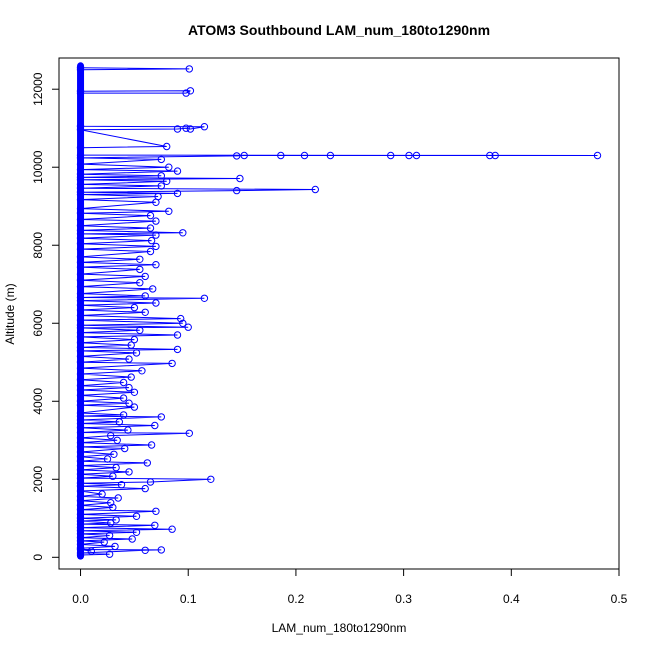  I want to click on x-tick-label: 0.5, so click(619, 599).